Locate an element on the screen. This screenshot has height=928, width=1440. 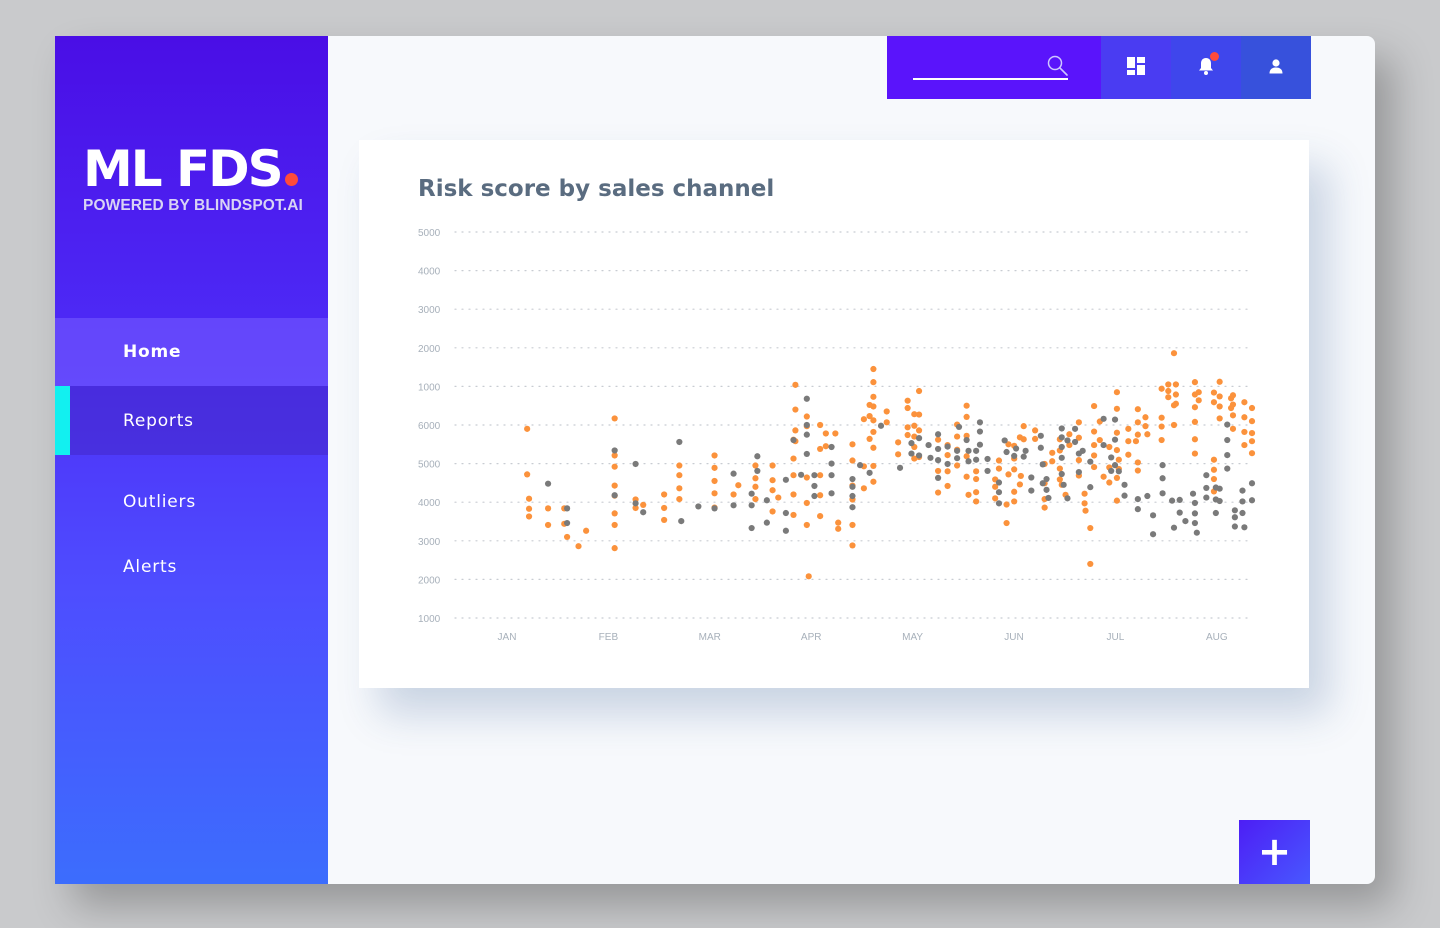
dashboard-button is located at coordinates (1136, 67).